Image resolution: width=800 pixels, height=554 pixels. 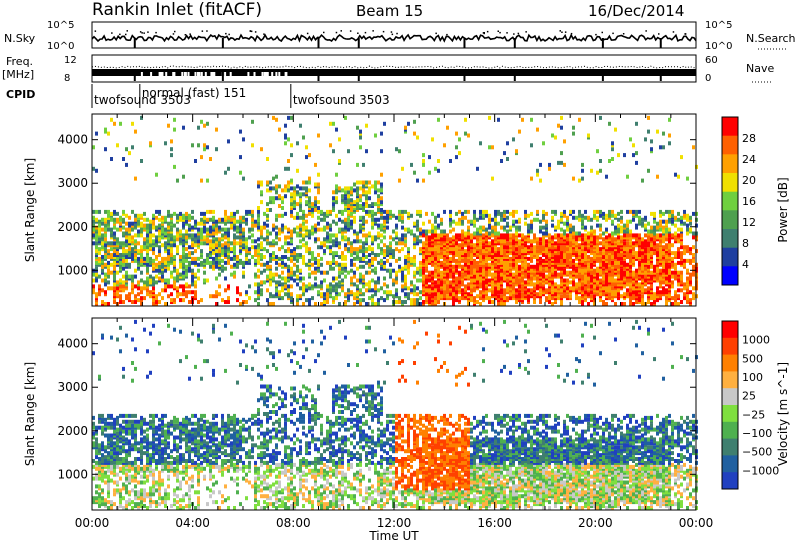 I want to click on nave-tick-bottom: 0, so click(x=708, y=78).